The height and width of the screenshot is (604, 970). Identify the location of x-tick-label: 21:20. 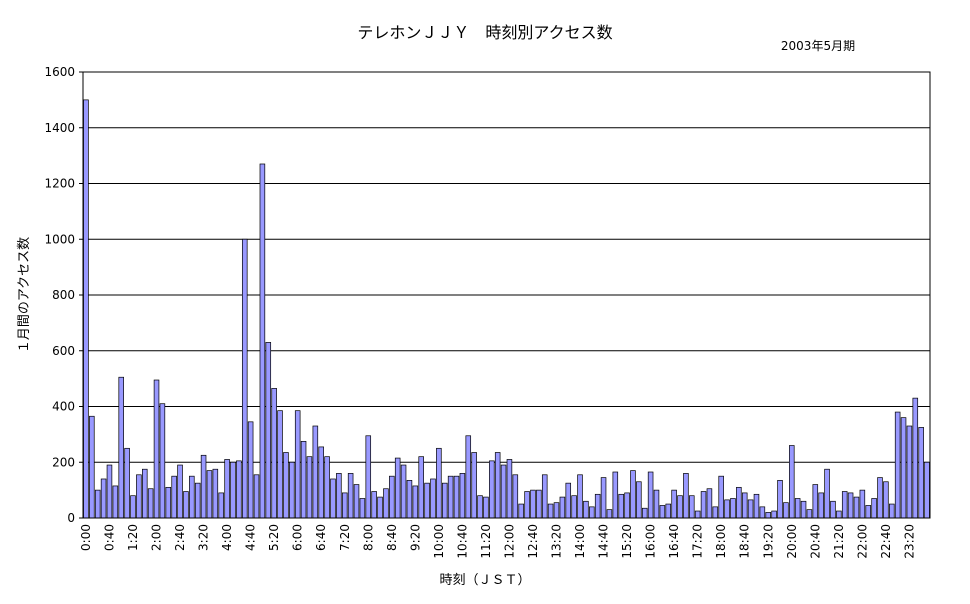
(839, 541).